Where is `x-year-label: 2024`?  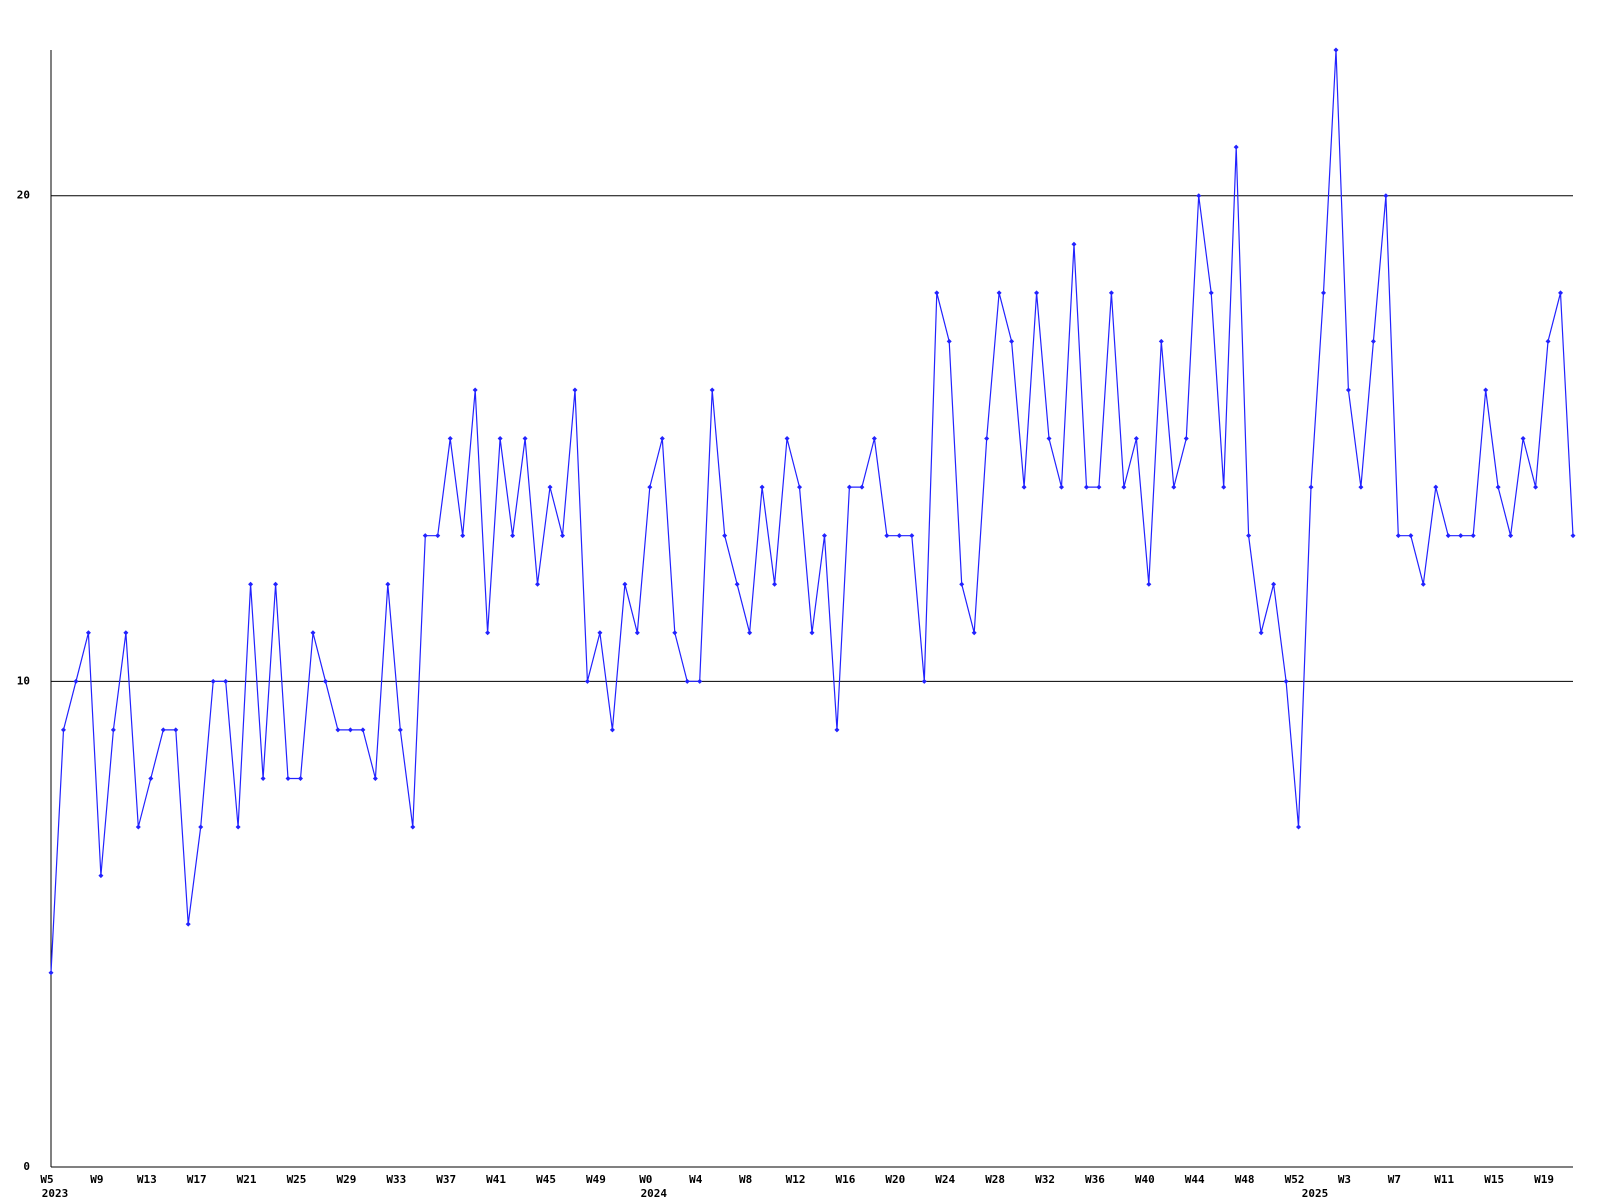
x-year-label: 2024 is located at coordinates (654, 1193).